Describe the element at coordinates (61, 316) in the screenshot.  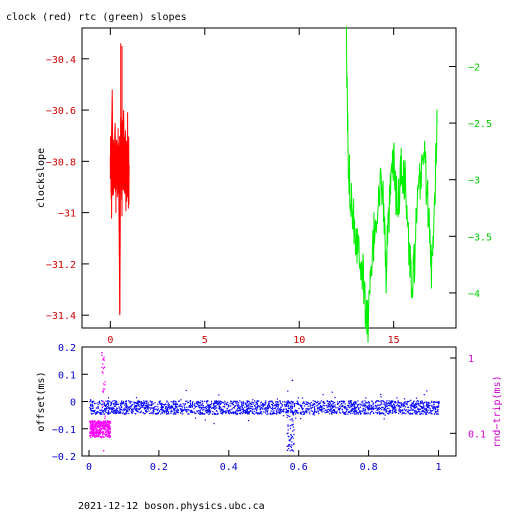
I see `y-tick-label: −31.4` at that location.